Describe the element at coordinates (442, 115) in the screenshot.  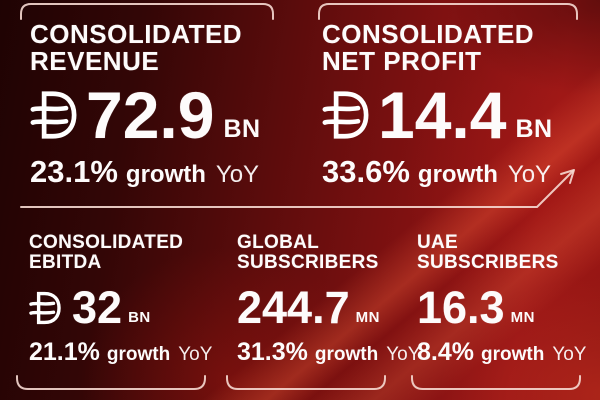
I see `kpi-number: 14.4` at that location.